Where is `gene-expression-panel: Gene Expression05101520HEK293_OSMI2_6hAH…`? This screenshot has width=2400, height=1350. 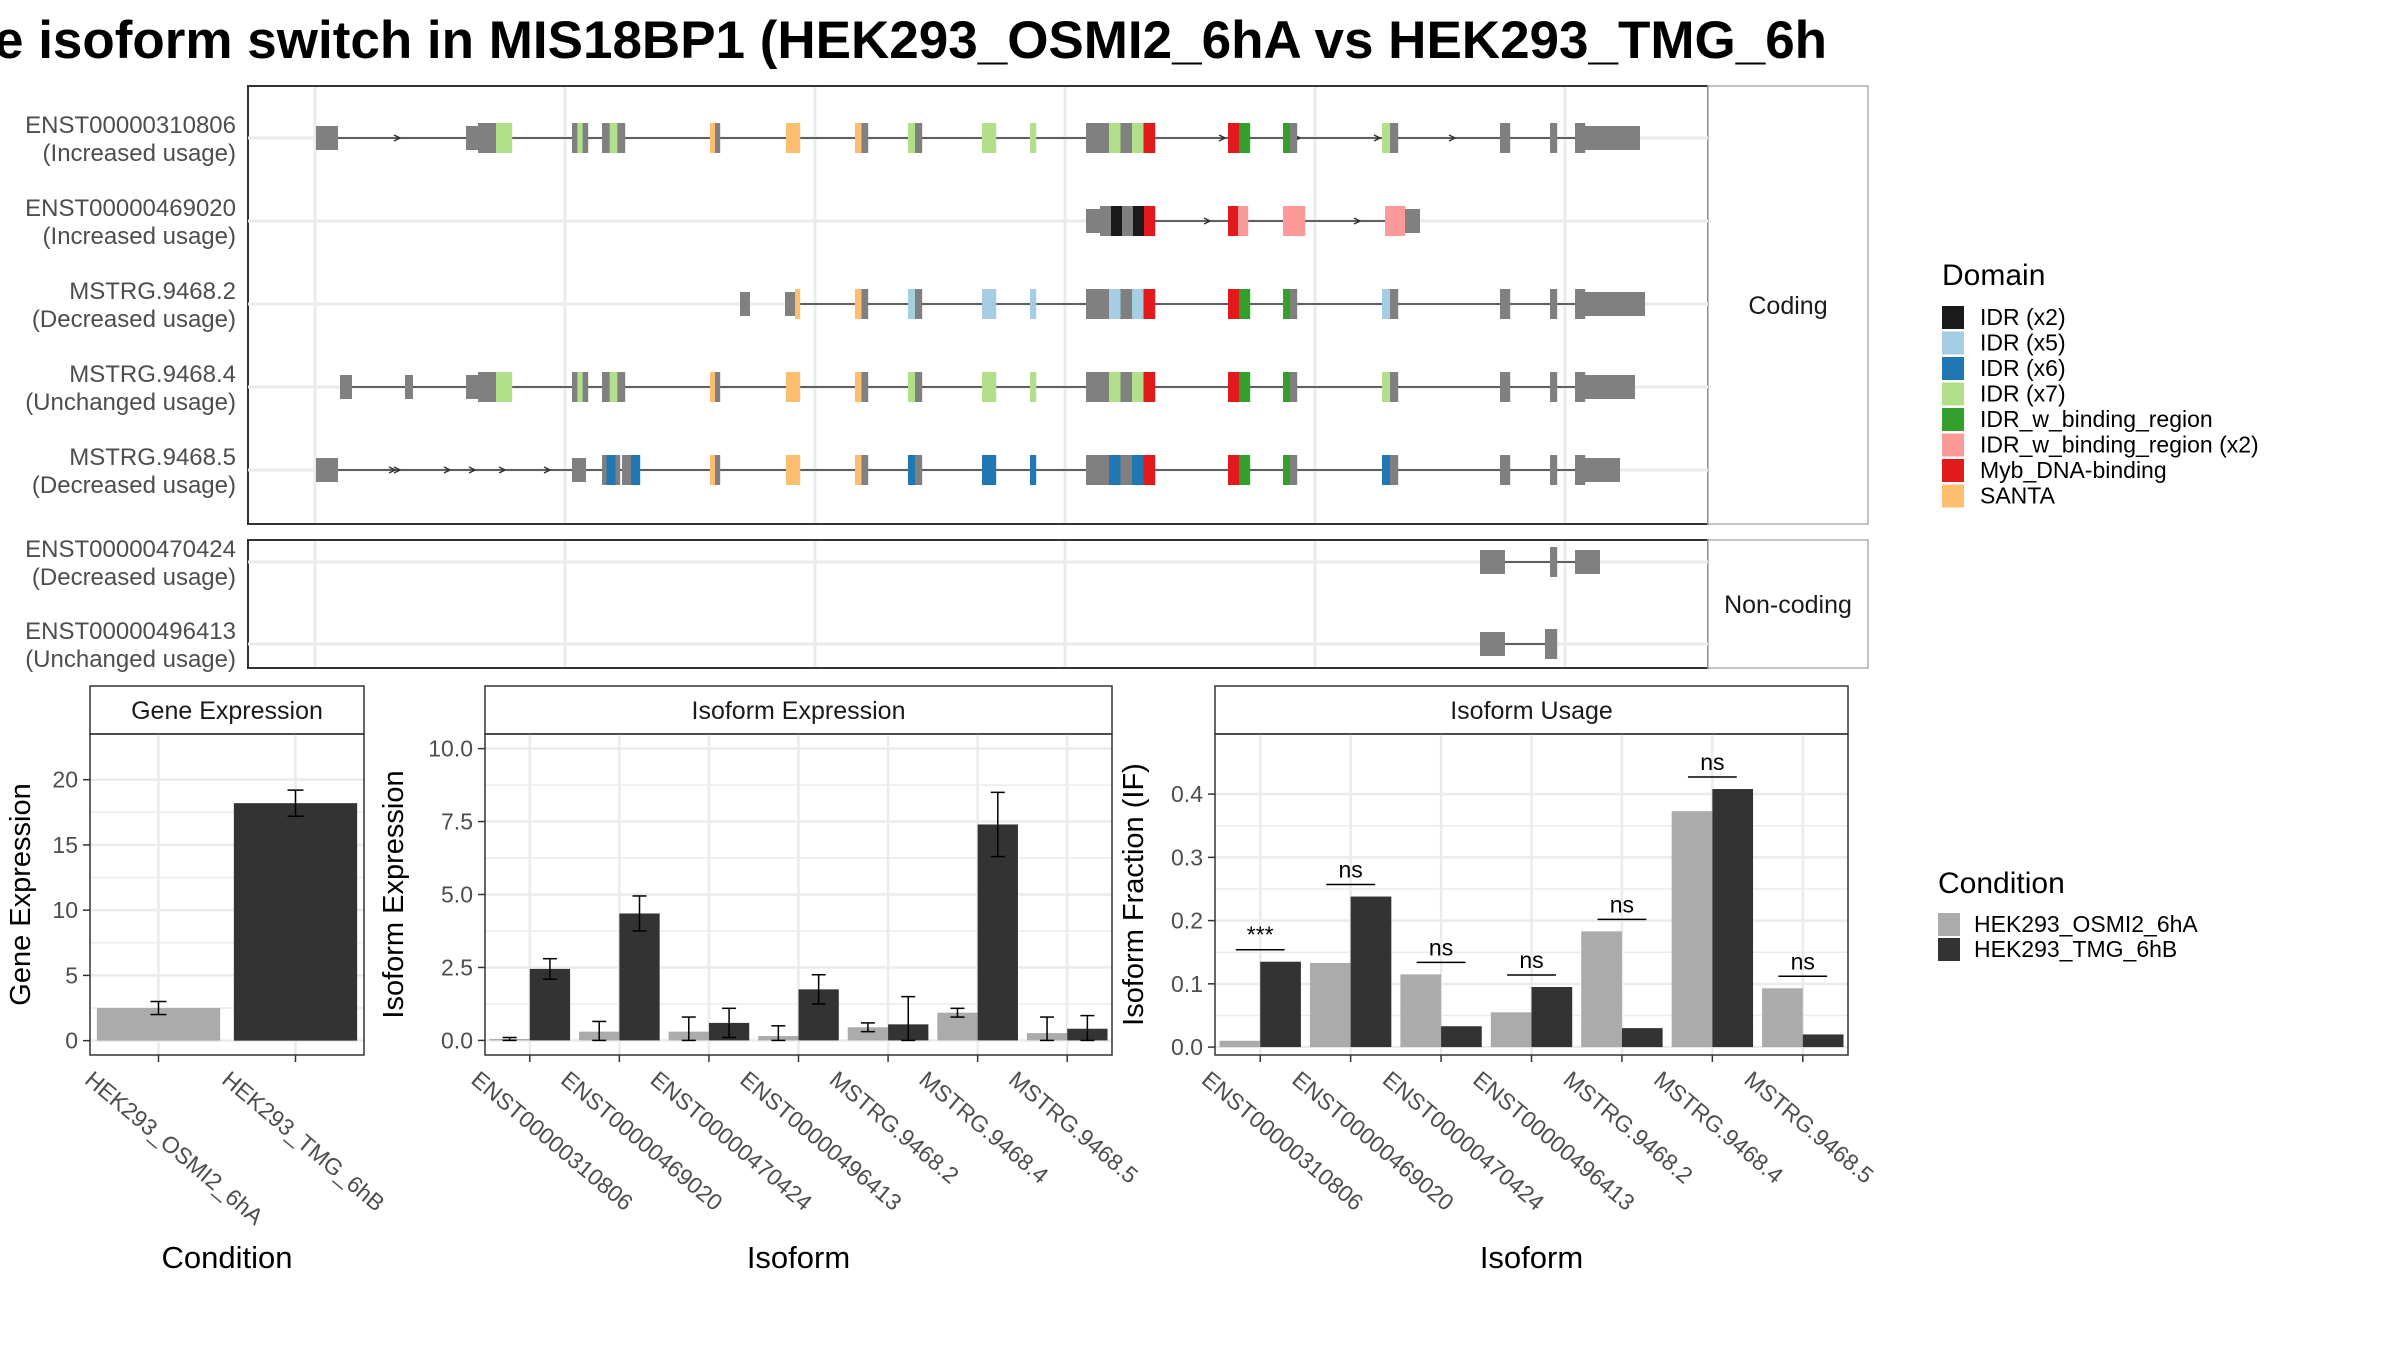 gene-expression-panel: Gene Expression05101520HEK293_OSMI2_6hAH… is located at coordinates (197, 980).